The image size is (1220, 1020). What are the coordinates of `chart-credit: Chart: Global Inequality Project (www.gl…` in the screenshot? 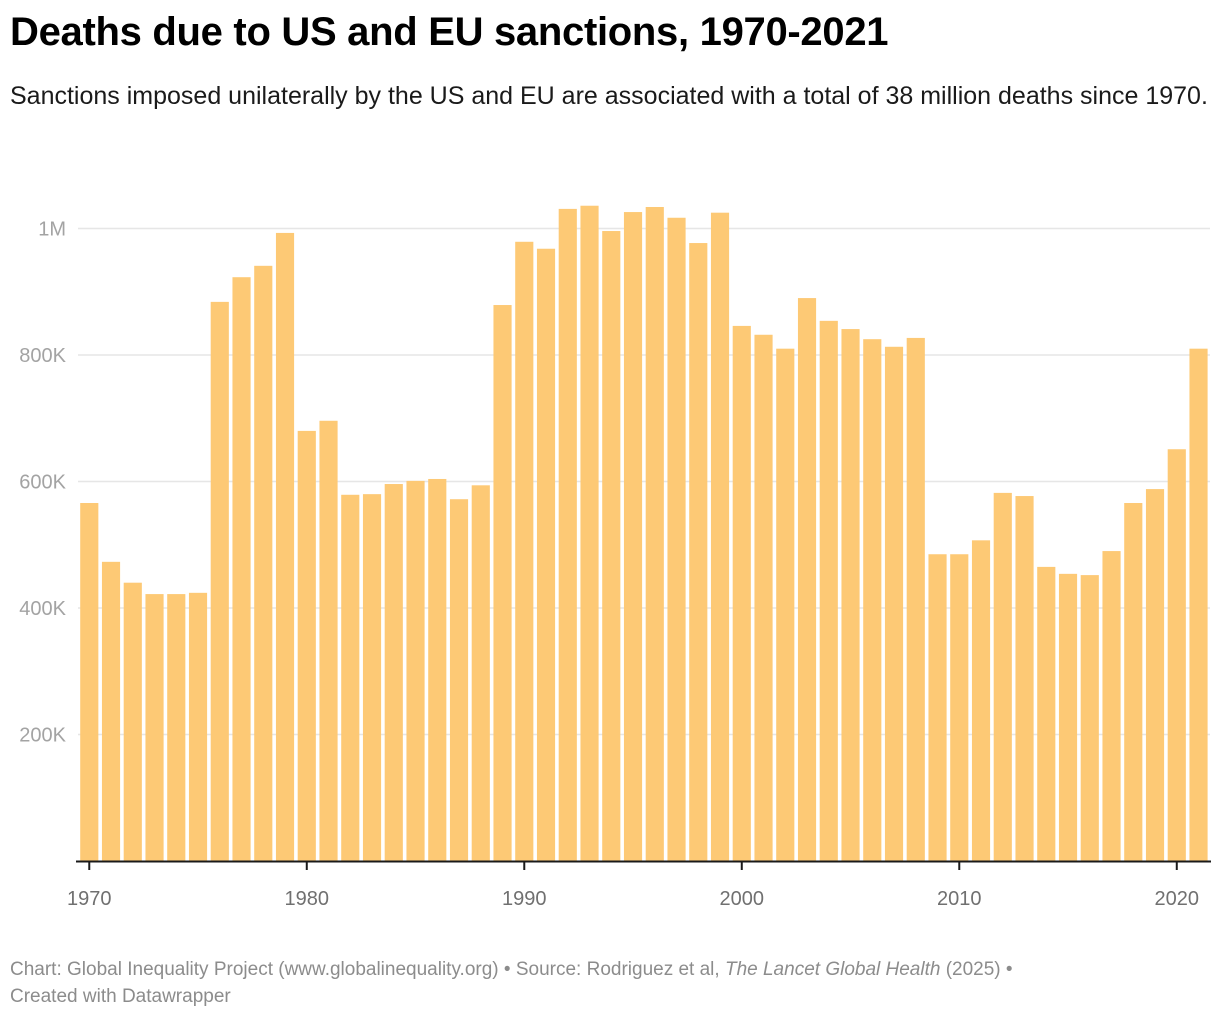 It's located at (254, 969).